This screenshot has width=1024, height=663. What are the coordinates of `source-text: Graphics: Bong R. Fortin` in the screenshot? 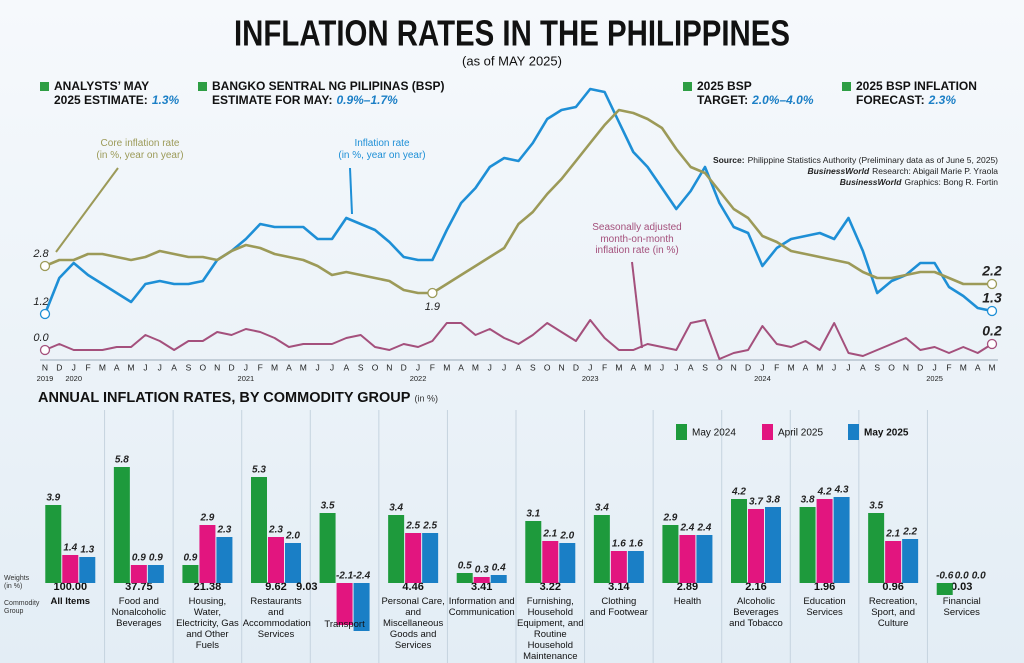 It's located at (951, 182).